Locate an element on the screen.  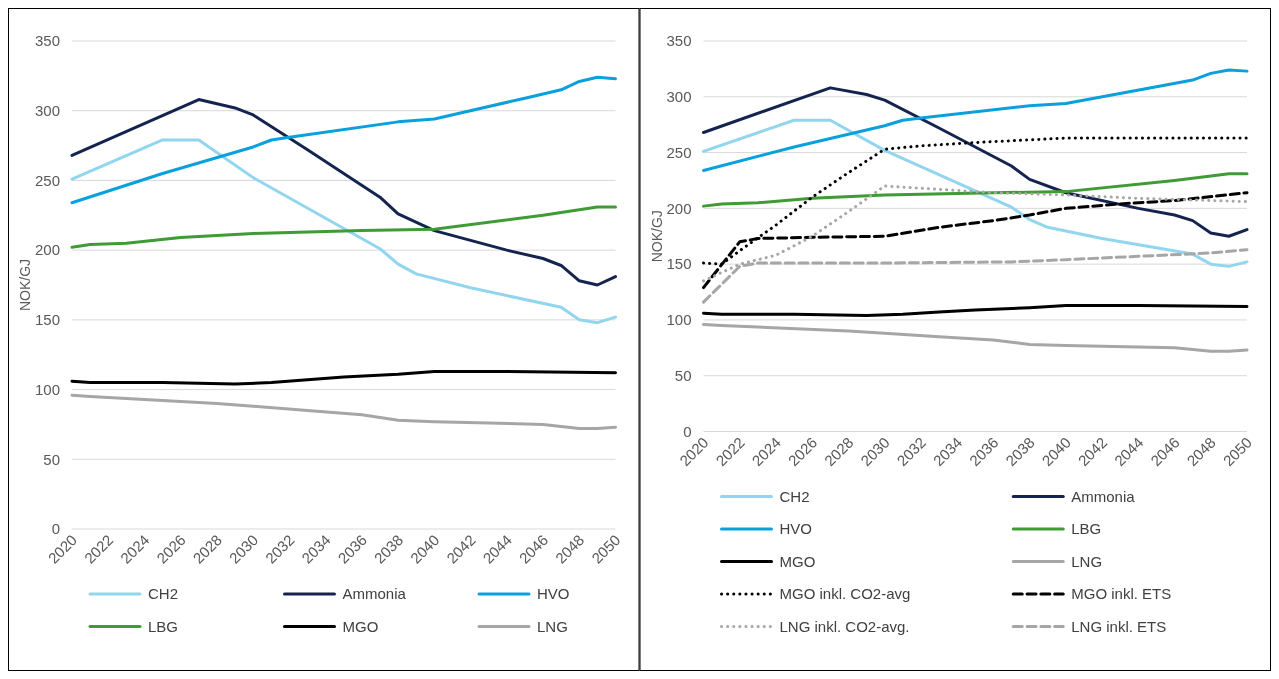
legend-label: LNG inkl. ETS is located at coordinates (1119, 626).